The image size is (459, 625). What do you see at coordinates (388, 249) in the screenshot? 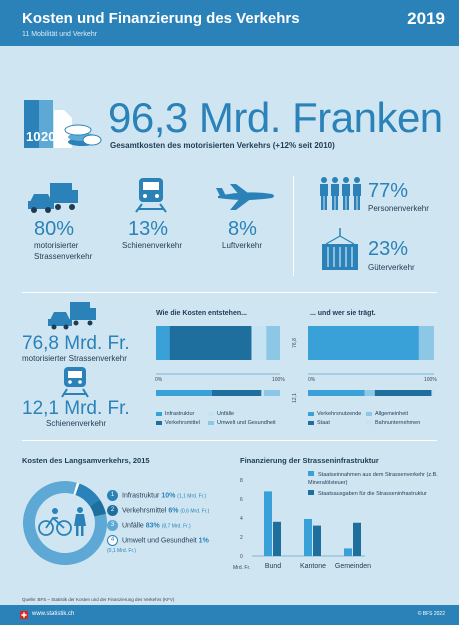
I see `freight-share: 23%` at bounding box center [388, 249].